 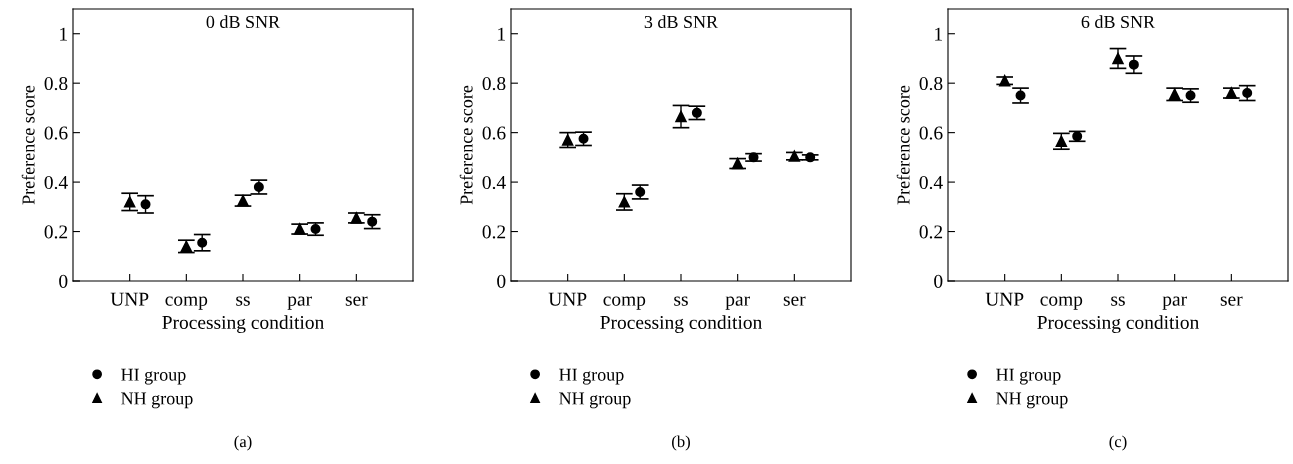 What do you see at coordinates (681, 22) in the screenshot?
I see `chart-title: 3 dB SNR` at bounding box center [681, 22].